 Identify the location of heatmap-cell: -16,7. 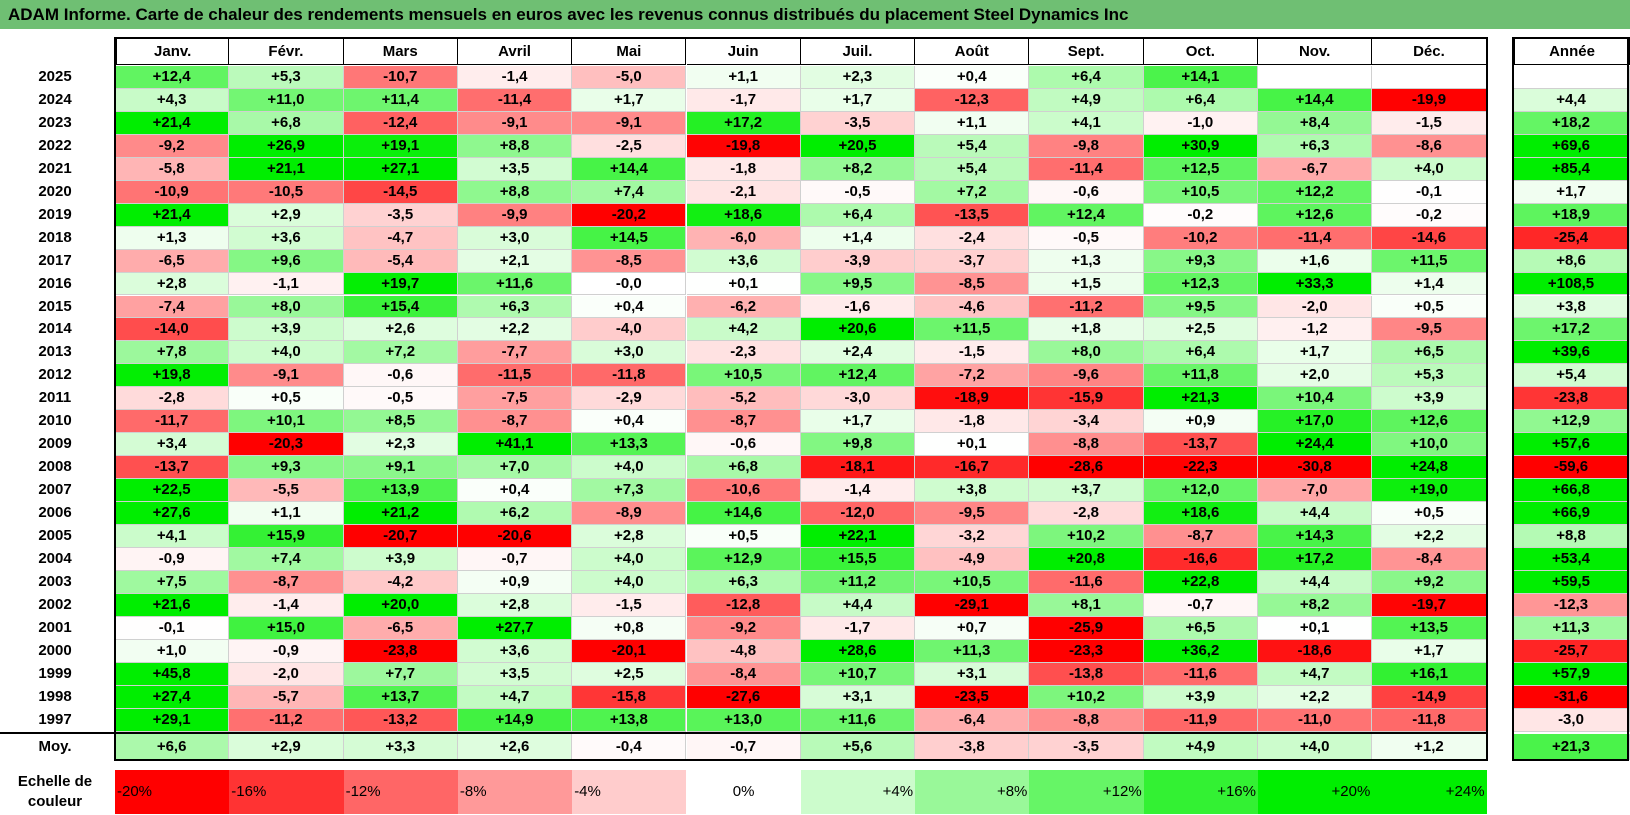
(972, 468).